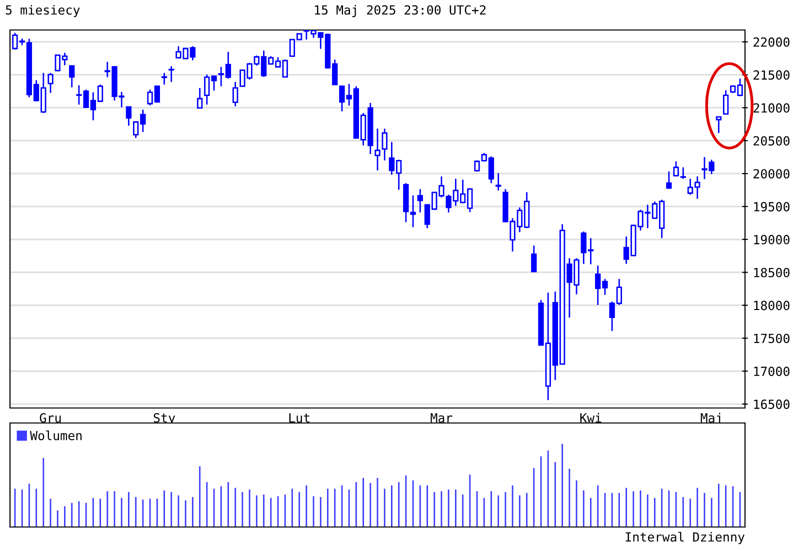  What do you see at coordinates (772, 339) in the screenshot?
I see `y-tick-label: 17500` at bounding box center [772, 339].